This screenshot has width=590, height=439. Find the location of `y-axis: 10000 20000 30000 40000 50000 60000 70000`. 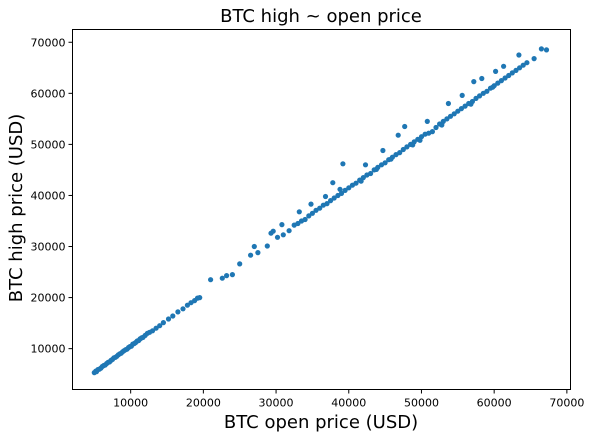

y-axis: 10000 20000 30000 40000 50000 60000 70000 is located at coordinates (52, 196).